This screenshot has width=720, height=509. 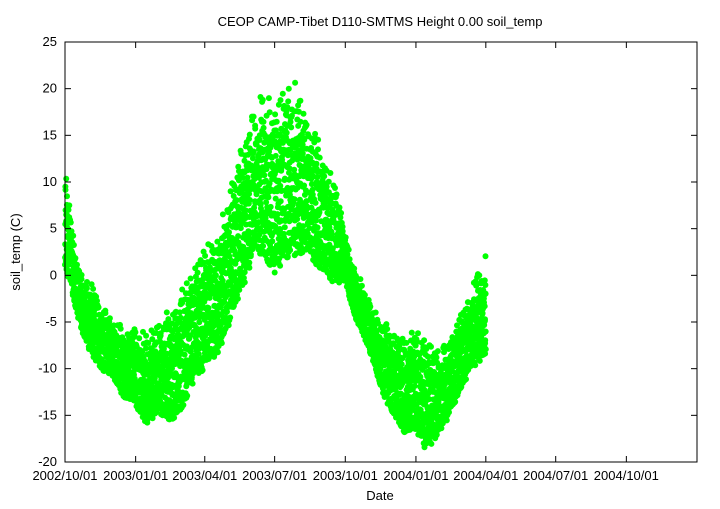 What do you see at coordinates (47, 368) in the screenshot?
I see `y-tick-label: -10` at bounding box center [47, 368].